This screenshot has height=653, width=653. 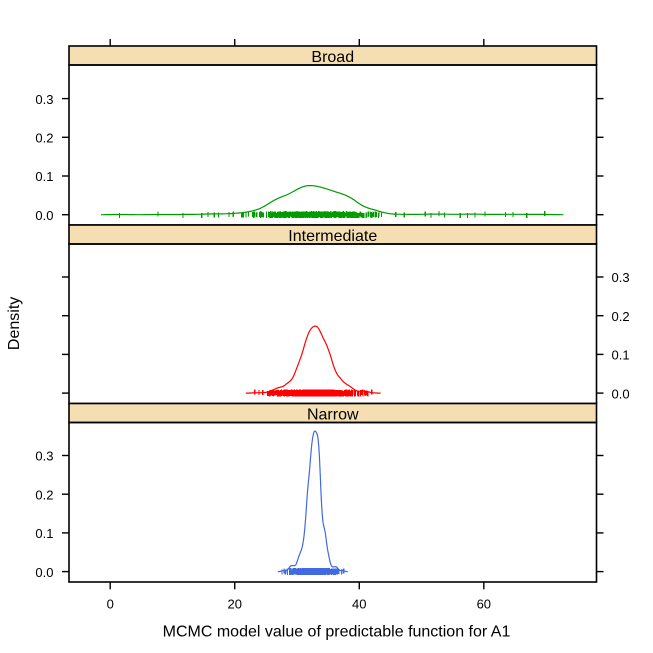 What do you see at coordinates (333, 415) in the screenshot?
I see `svg-text: Narrow` at bounding box center [333, 415].